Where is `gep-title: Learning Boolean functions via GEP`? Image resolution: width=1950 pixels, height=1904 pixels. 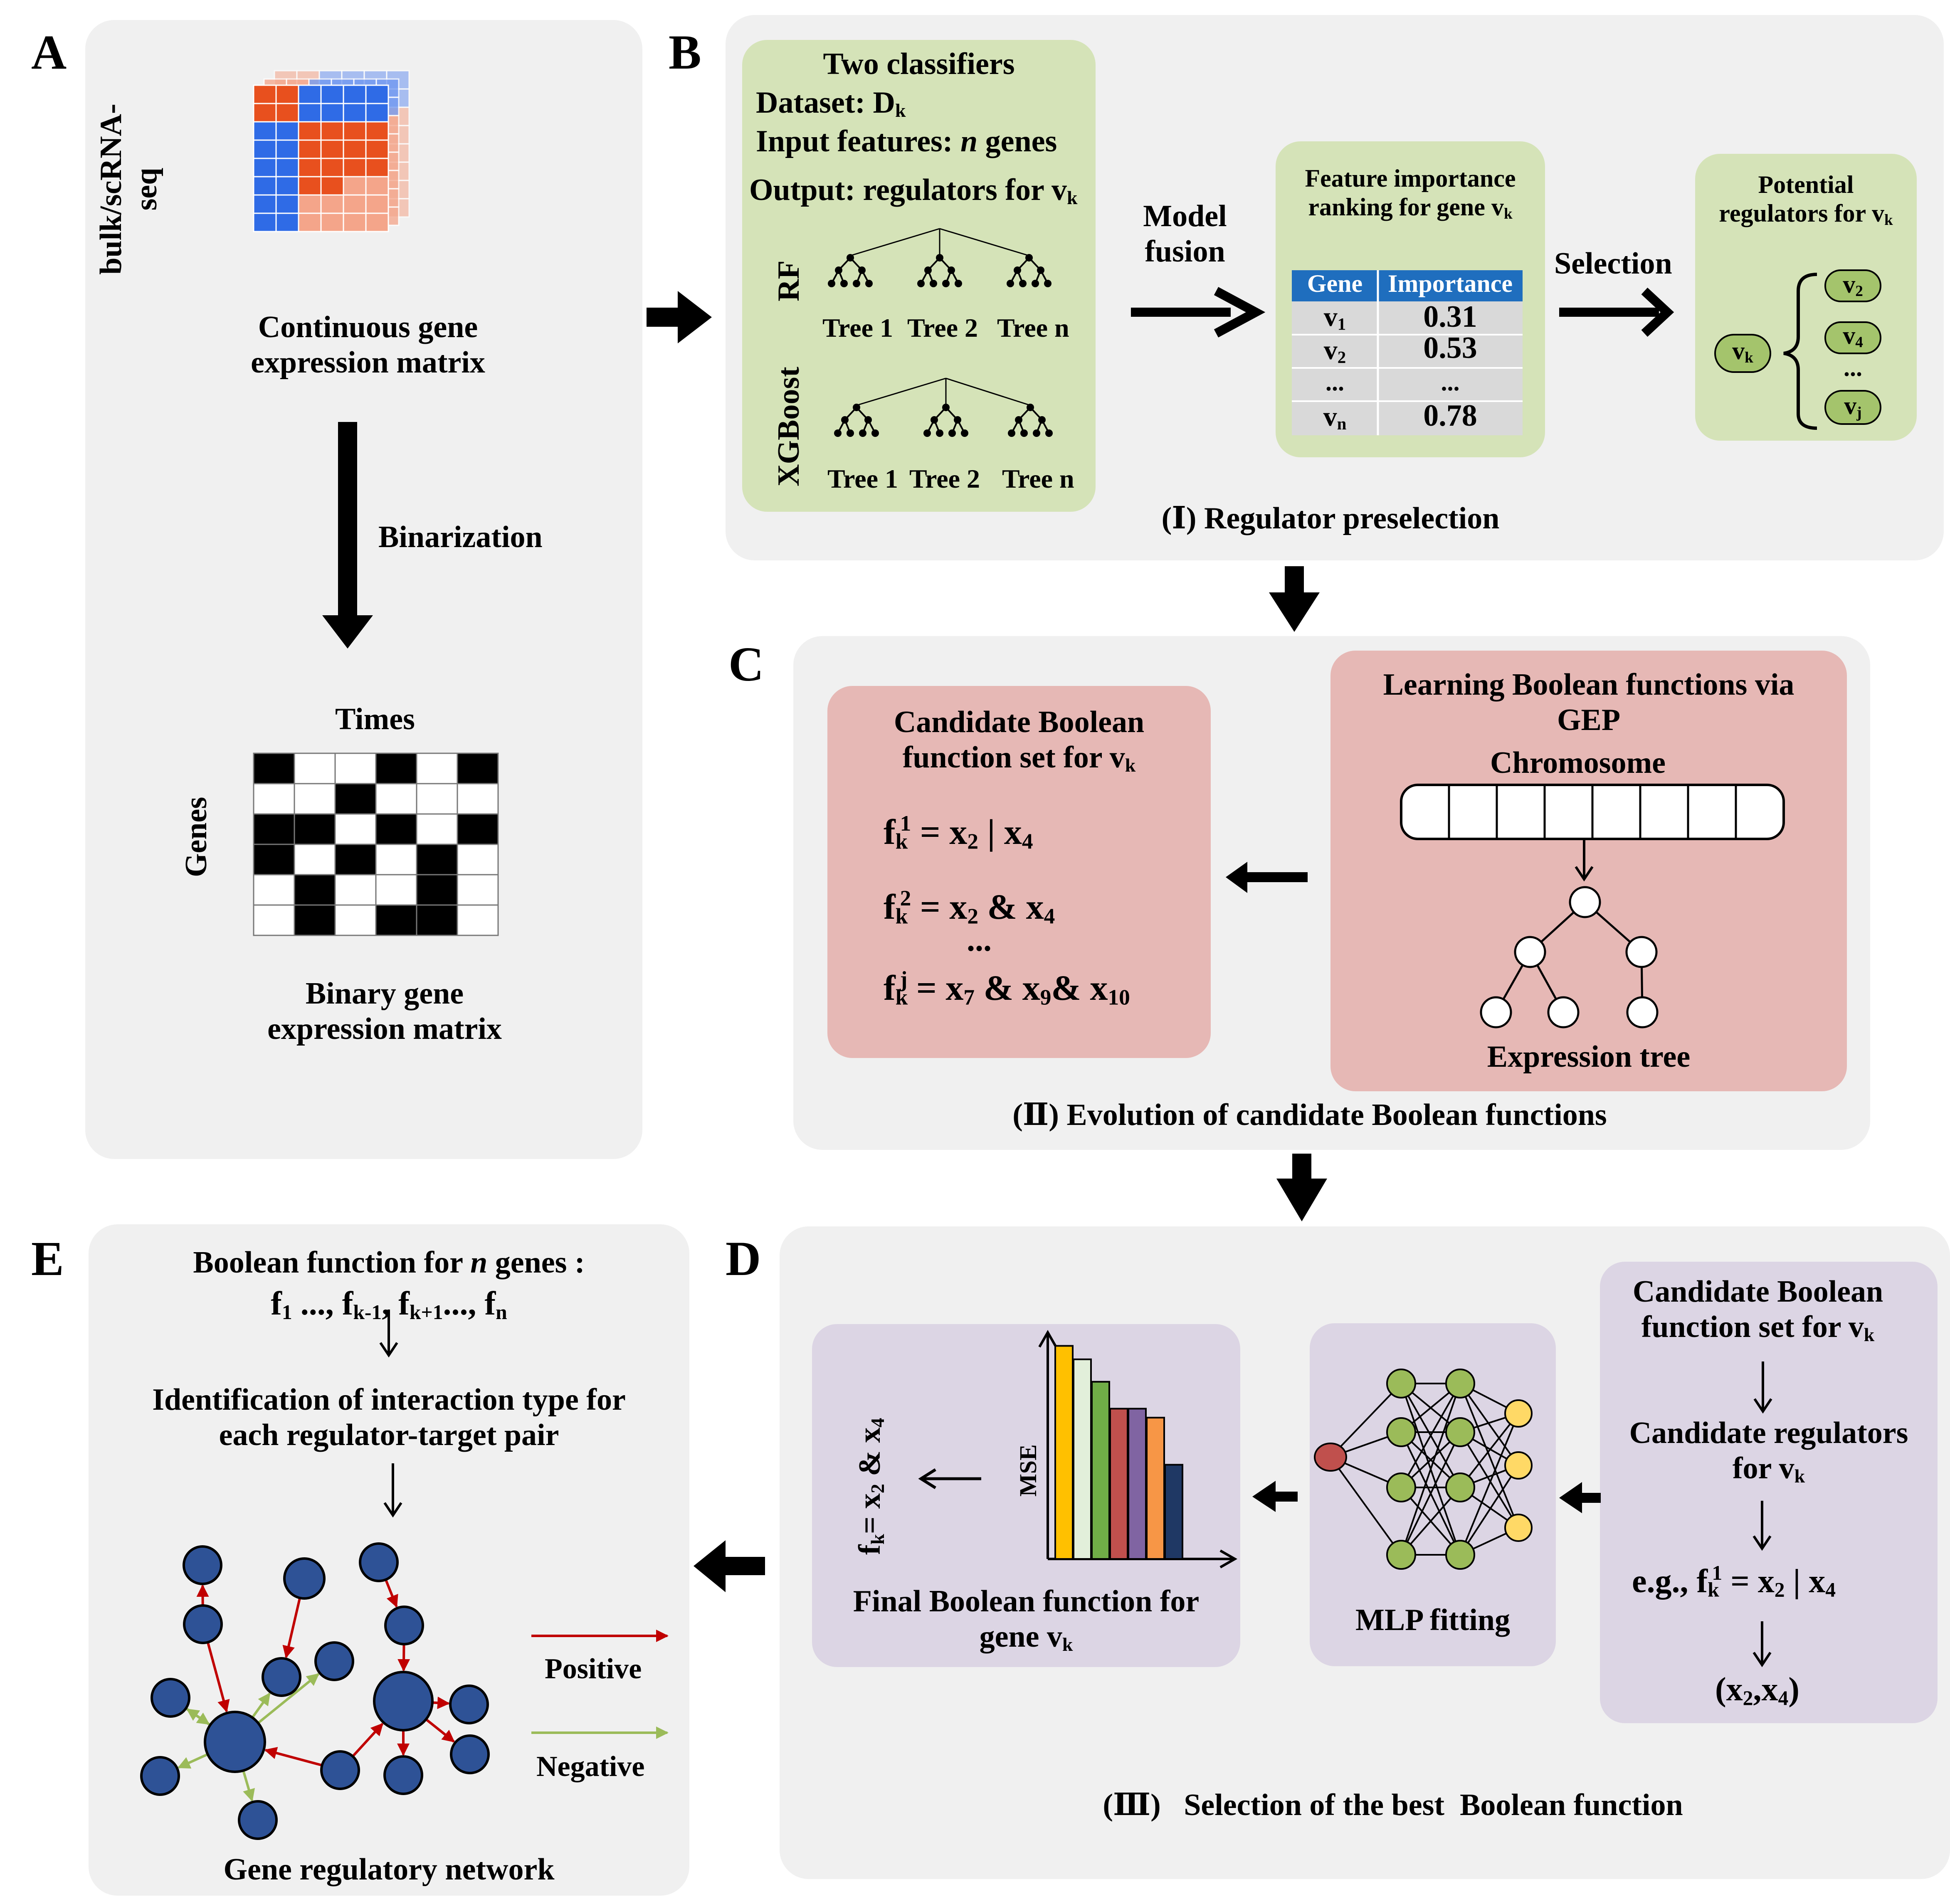
gep-title: Learning Boolean functions via GEP is located at coordinates (1588, 702).